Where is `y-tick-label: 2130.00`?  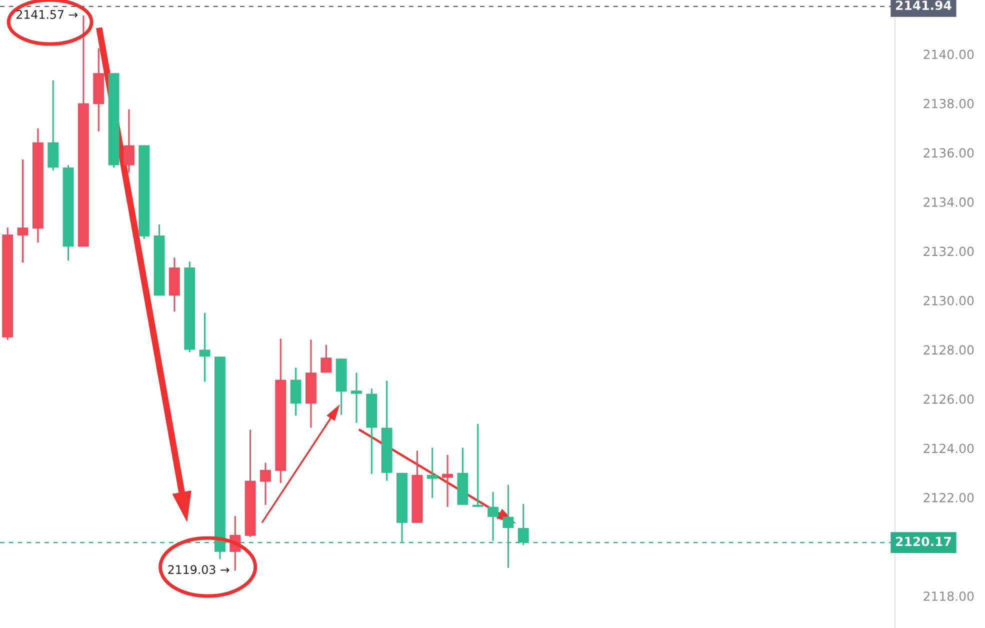
y-tick-label: 2130.00 is located at coordinates (949, 301).